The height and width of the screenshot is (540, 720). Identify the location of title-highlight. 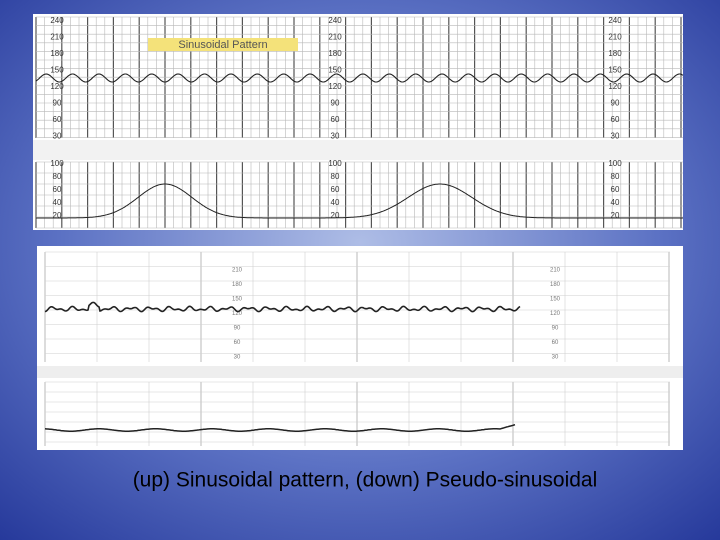
(223, 44).